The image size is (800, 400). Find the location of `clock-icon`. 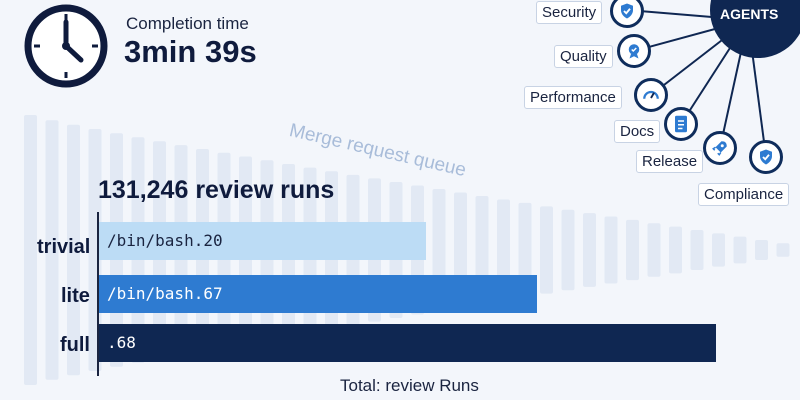

clock-icon is located at coordinates (66, 46).